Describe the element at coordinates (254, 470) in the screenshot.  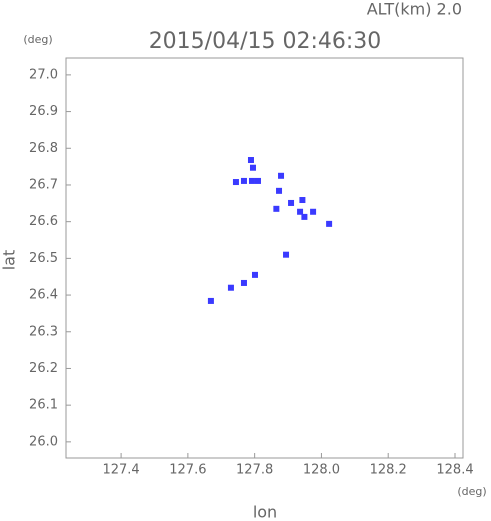
I see `x-tick-label: 127.8` at that location.